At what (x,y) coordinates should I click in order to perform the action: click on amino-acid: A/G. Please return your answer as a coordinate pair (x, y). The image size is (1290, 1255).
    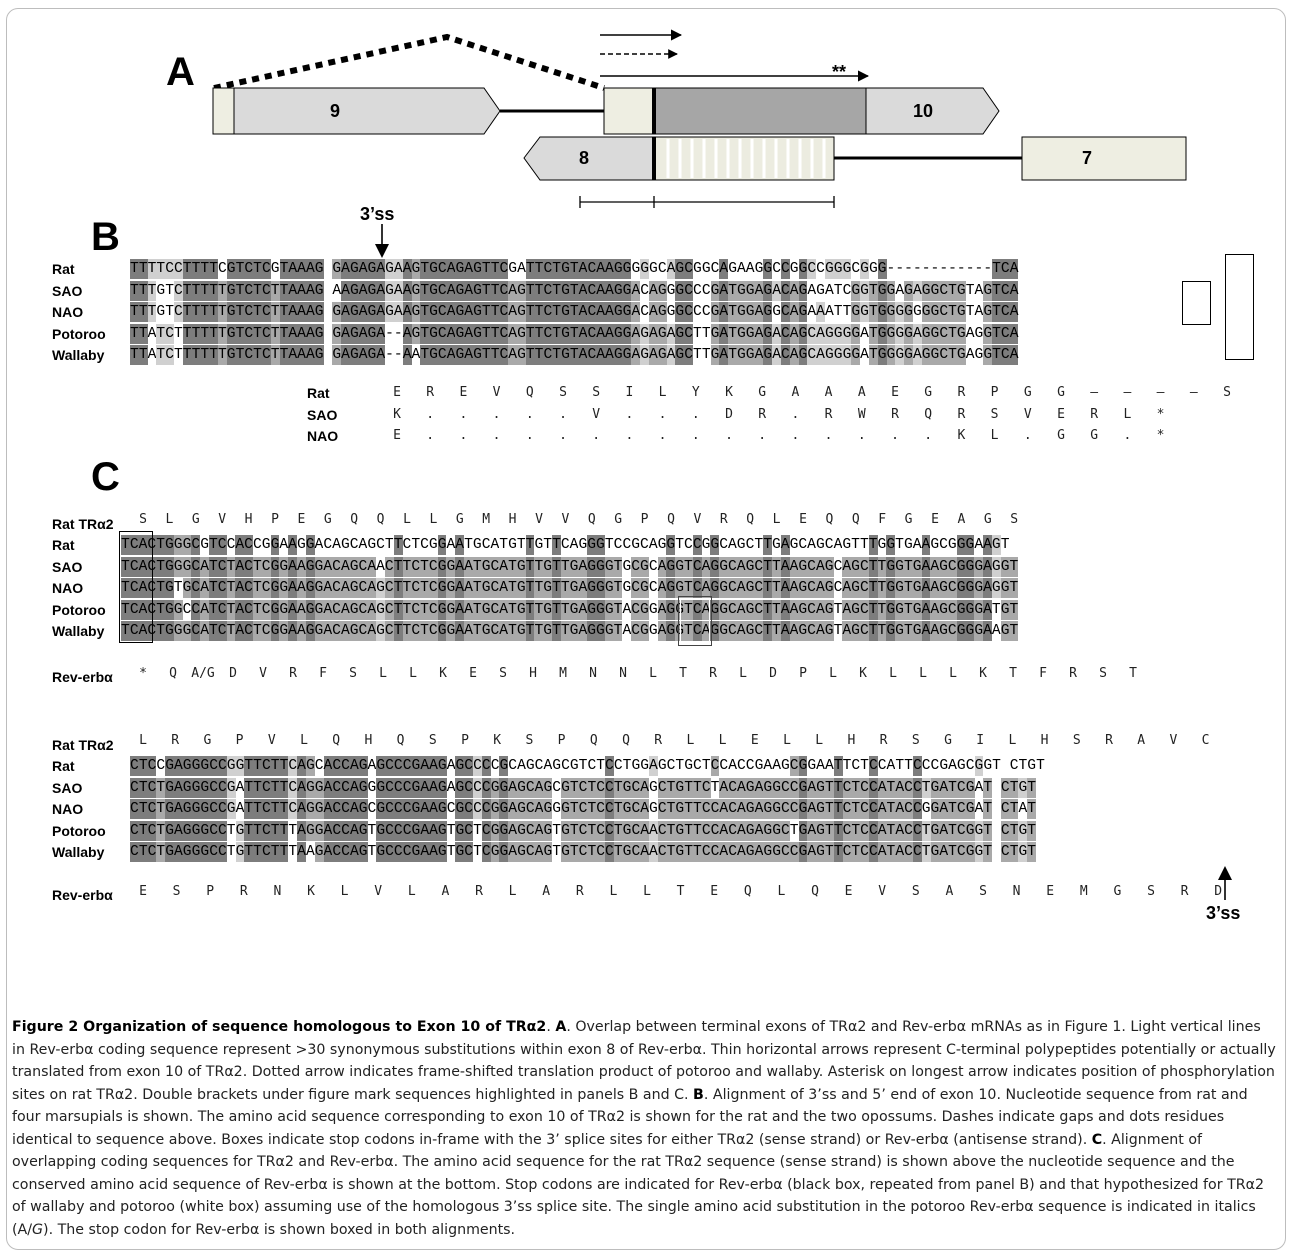
    Looking at the image, I should click on (203, 673).